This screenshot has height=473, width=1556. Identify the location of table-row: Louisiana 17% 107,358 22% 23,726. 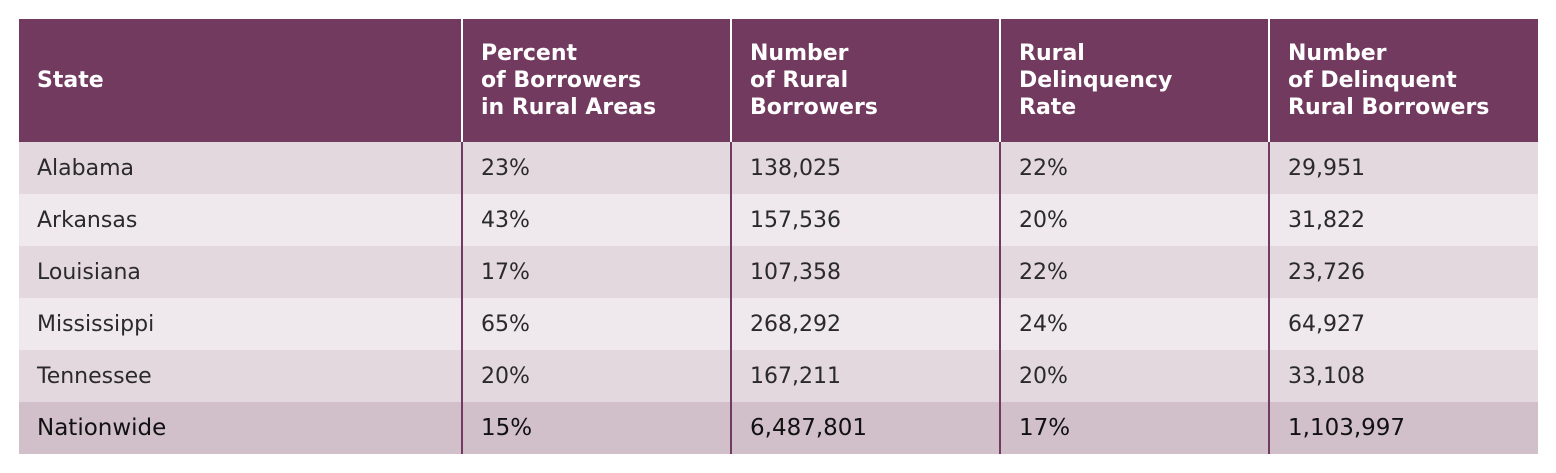
(778, 272).